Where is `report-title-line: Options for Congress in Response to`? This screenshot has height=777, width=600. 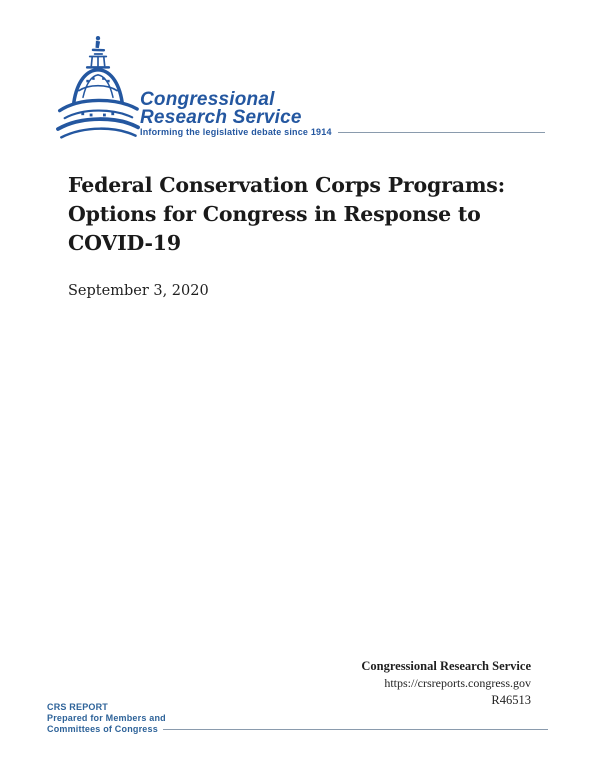
report-title-line: Options for Congress in Response to is located at coordinates (274, 214).